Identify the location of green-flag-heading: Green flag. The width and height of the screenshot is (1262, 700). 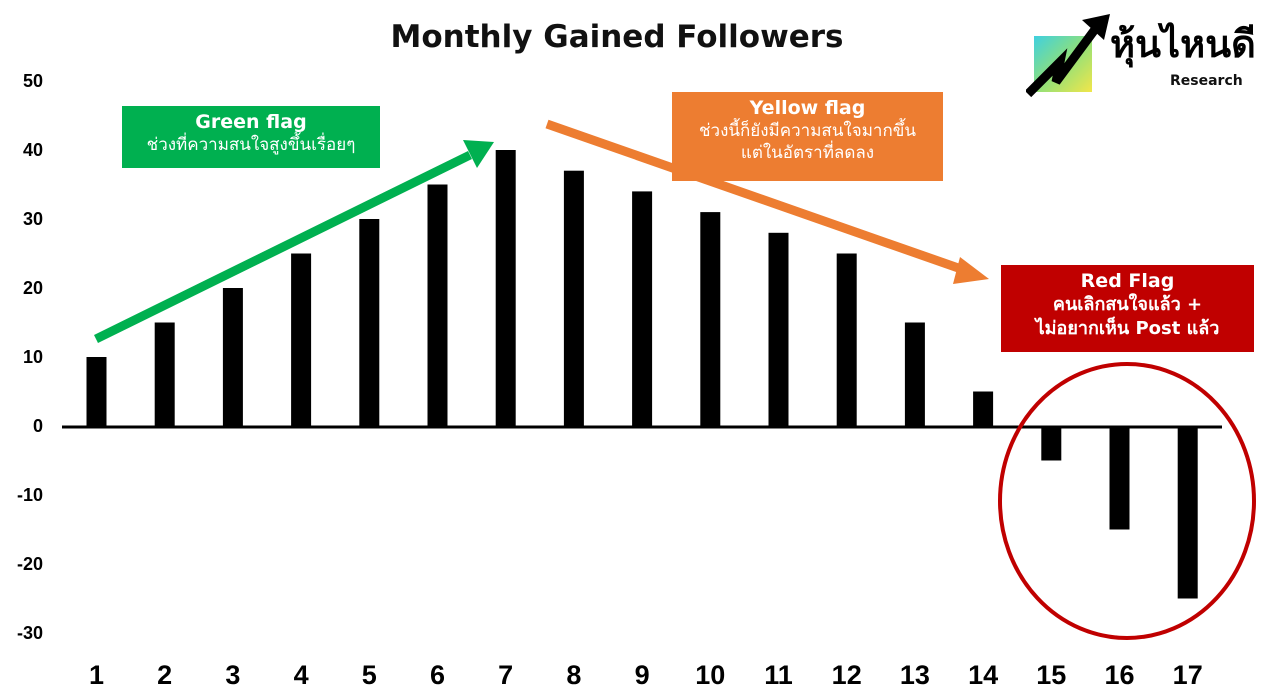
(251, 122).